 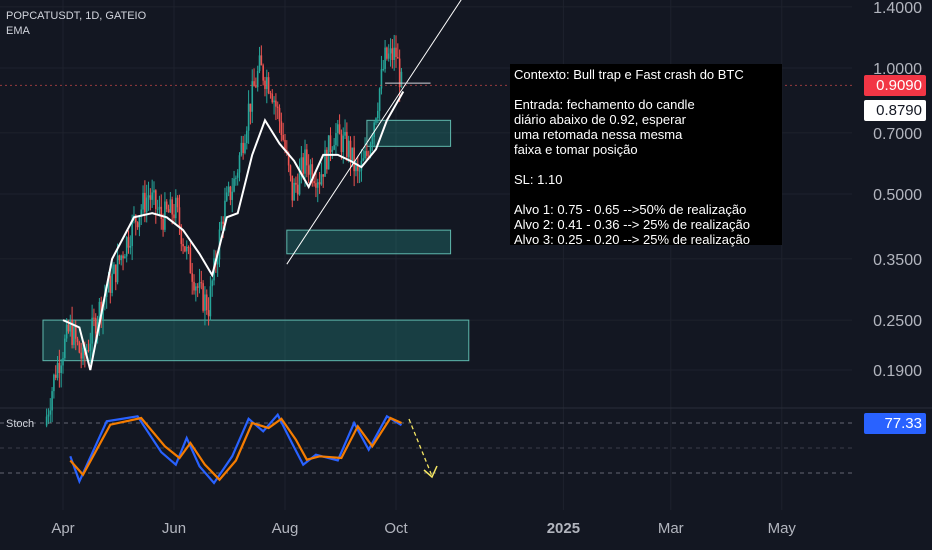 I want to click on note-line: uma retomada nessa mesma, so click(x=598, y=134).